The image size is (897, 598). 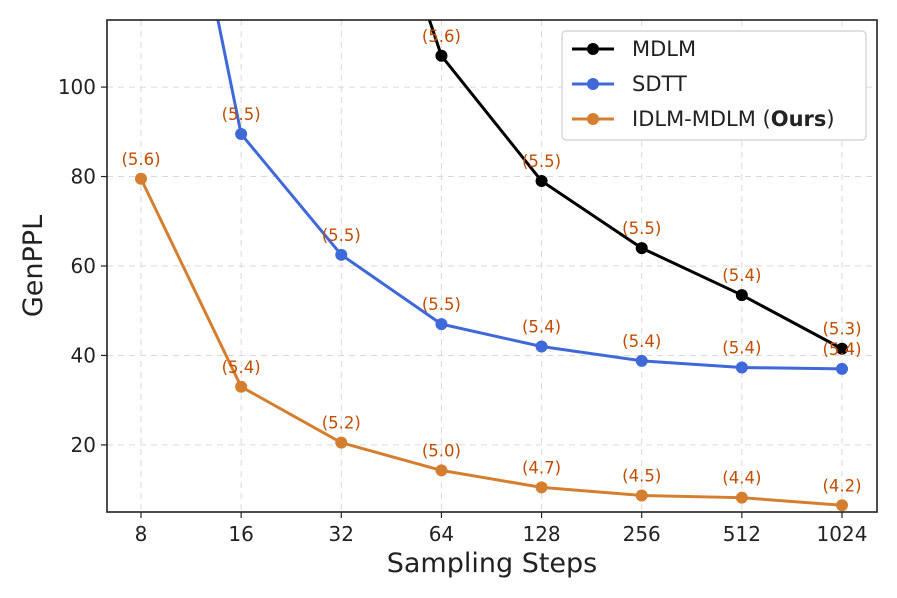 I want to click on data-label-idlm-mdlm: (4.7), so click(x=541, y=467).